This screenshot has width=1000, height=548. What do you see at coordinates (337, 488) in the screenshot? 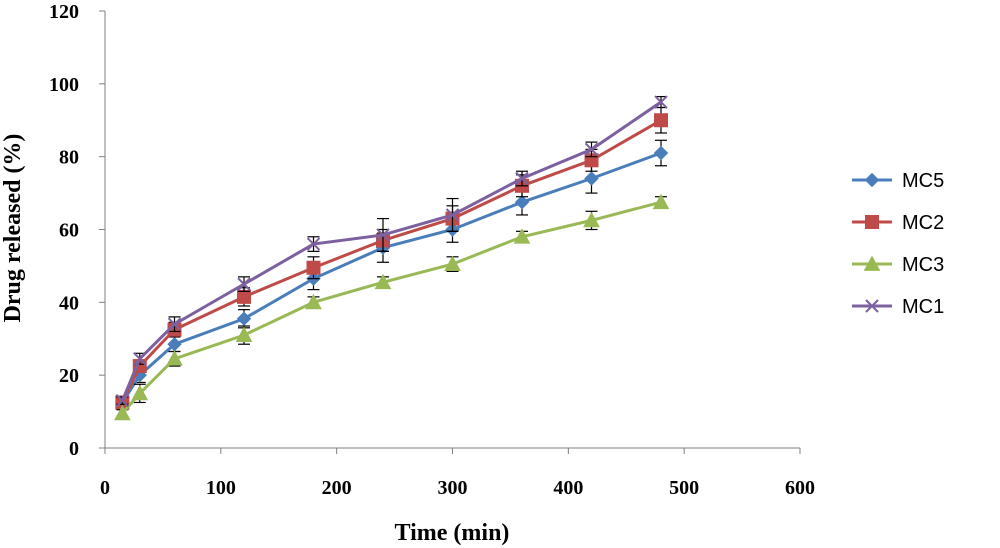
I see `x-tick-label: 200` at bounding box center [337, 488].